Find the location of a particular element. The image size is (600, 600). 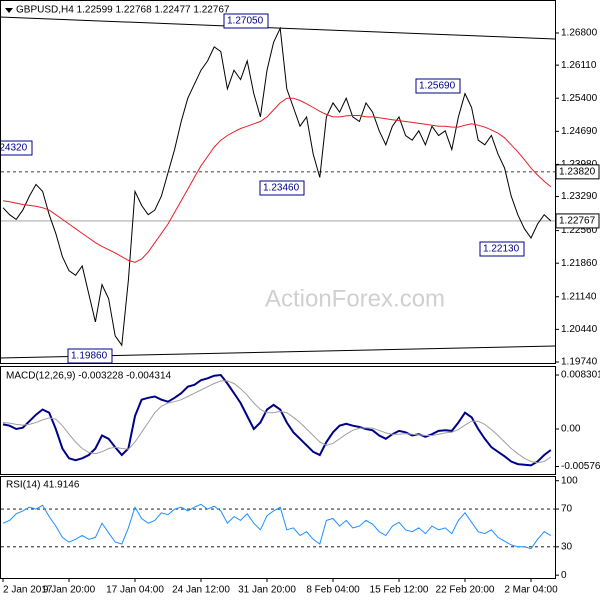

macd-title: MACD(12,26,9) -0.003228 -0.004314 is located at coordinates (89, 376).